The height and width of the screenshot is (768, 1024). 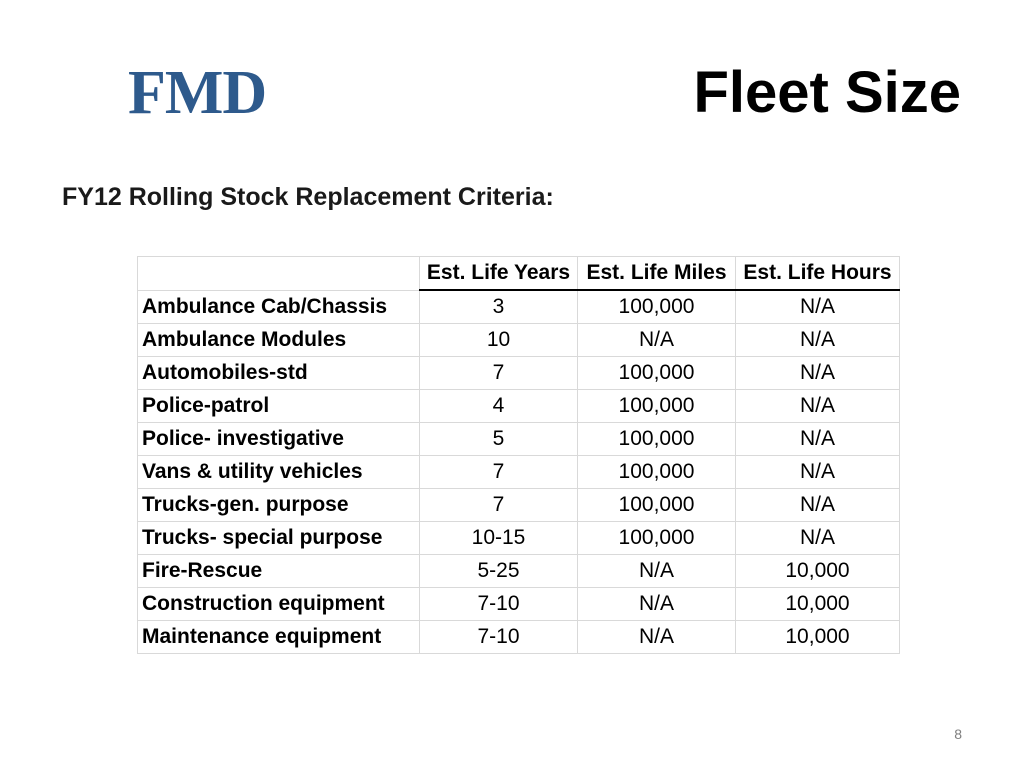 What do you see at coordinates (308, 197) in the screenshot?
I see `slide-subtitle: FY12 Rolling Stock Replacement Criteria:` at bounding box center [308, 197].